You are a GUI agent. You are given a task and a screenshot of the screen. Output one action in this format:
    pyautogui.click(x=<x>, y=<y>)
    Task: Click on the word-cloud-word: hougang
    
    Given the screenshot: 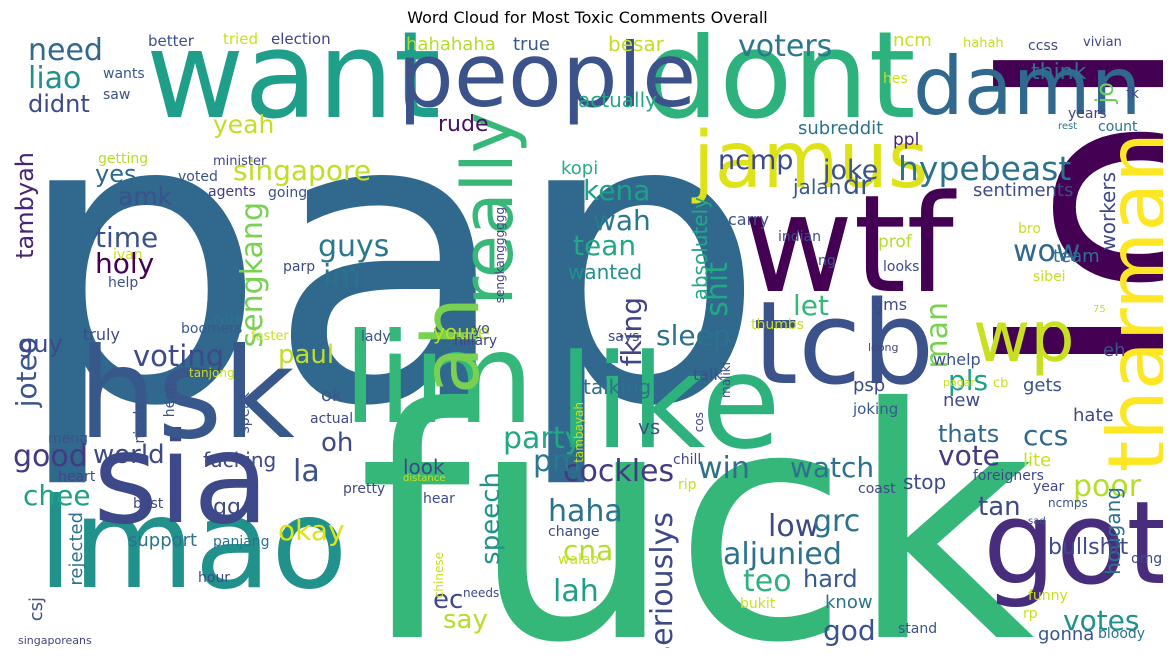 What is the action you would take?
    pyautogui.click(x=1113, y=531)
    